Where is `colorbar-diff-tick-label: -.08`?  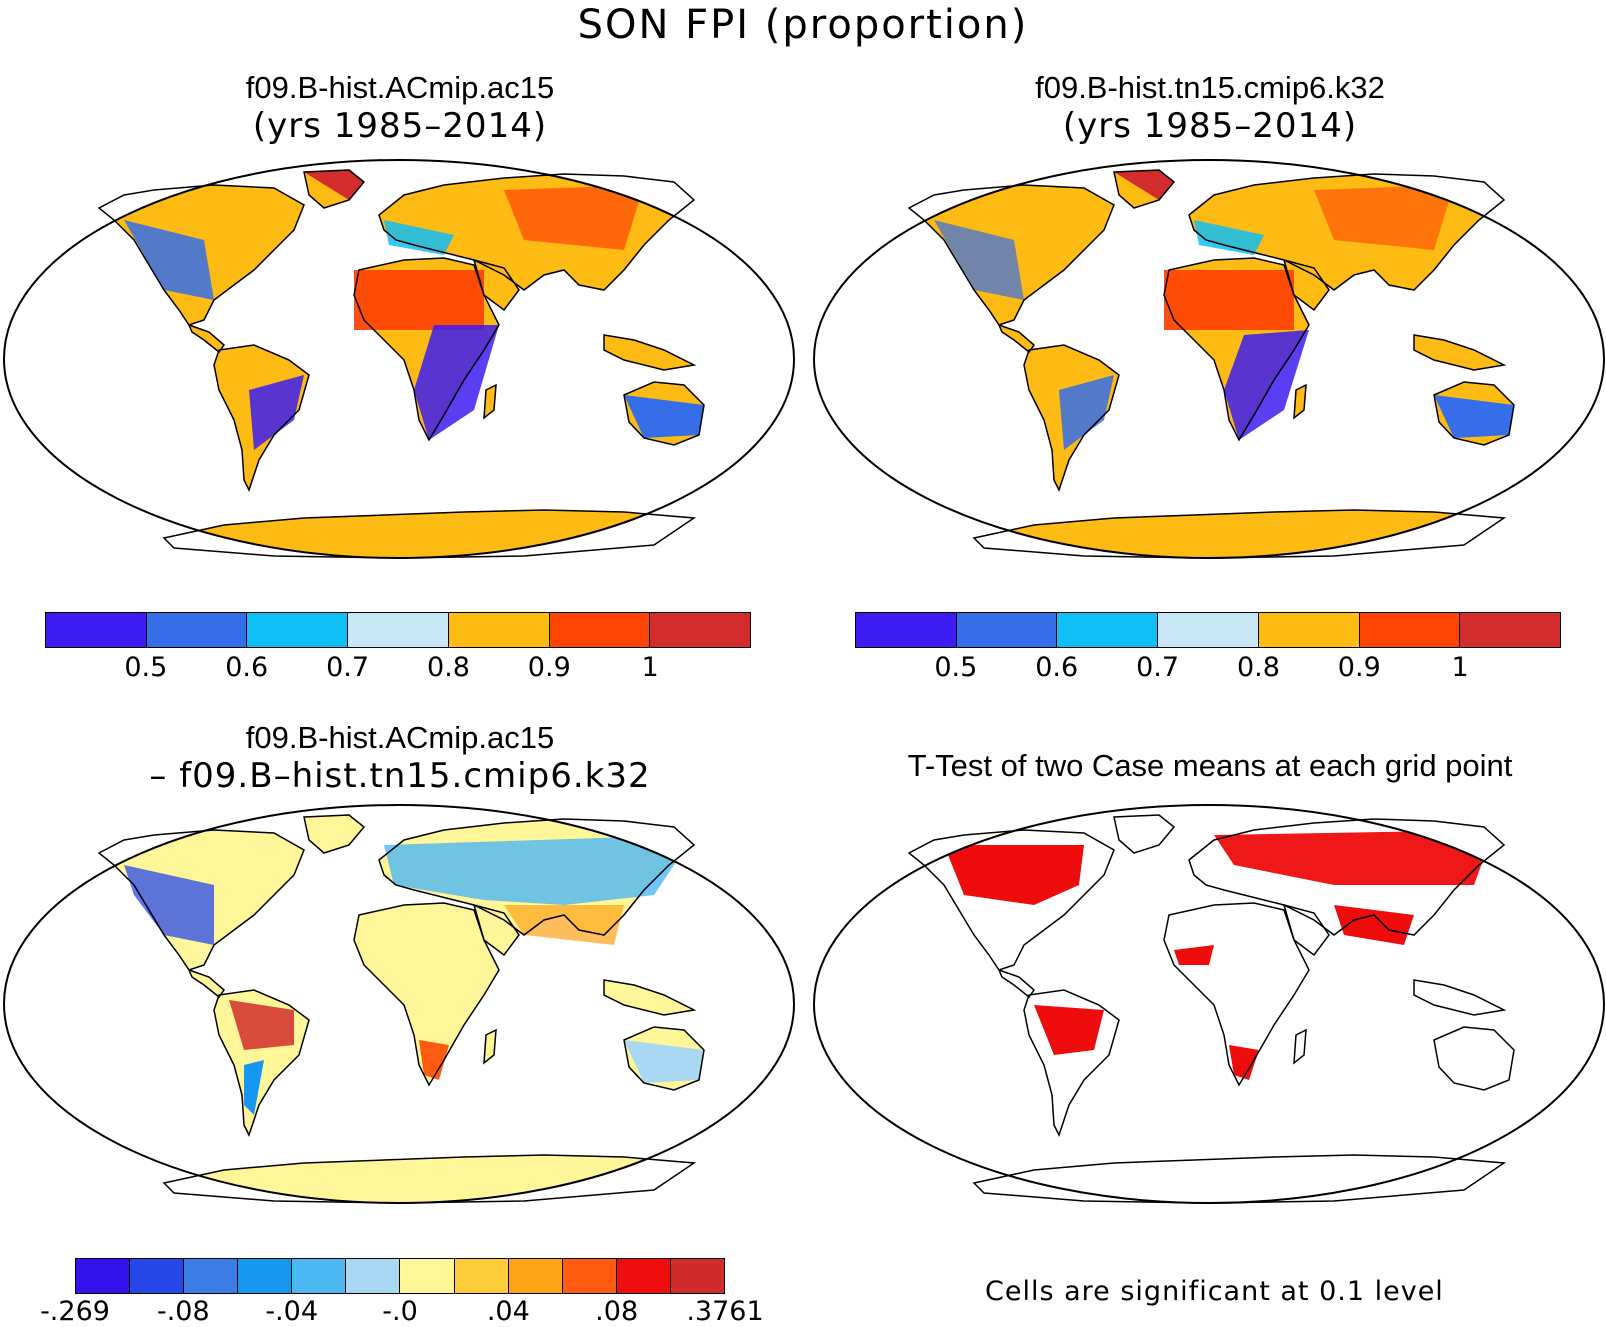 colorbar-diff-tick-label: -.08 is located at coordinates (183, 1311).